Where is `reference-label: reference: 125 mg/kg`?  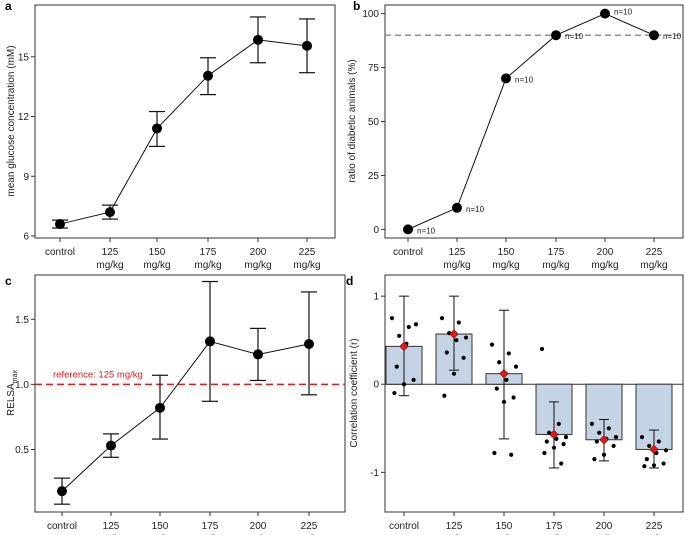 reference-label: reference: 125 mg/kg is located at coordinates (98, 374).